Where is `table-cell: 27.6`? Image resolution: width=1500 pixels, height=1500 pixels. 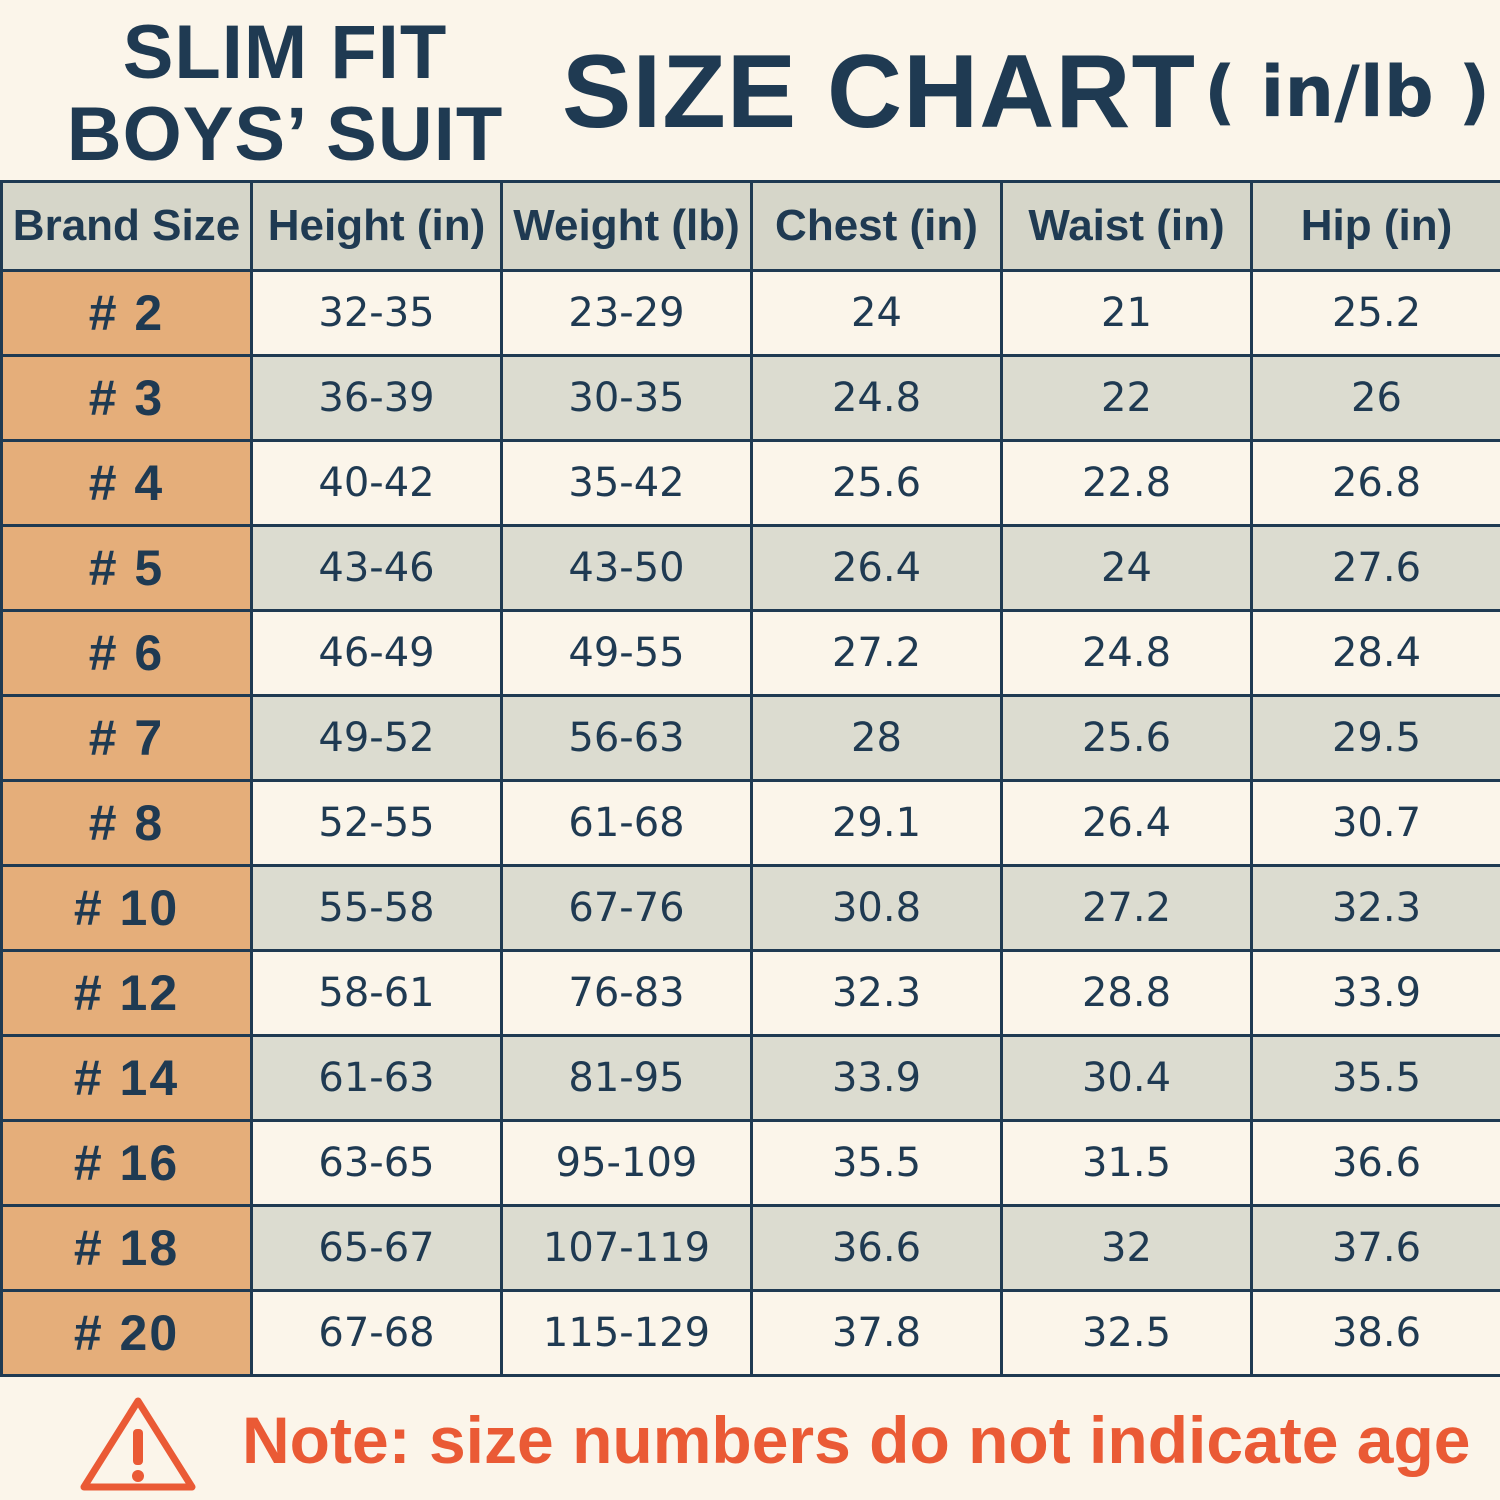 table-cell: 27.6 is located at coordinates (1375, 568).